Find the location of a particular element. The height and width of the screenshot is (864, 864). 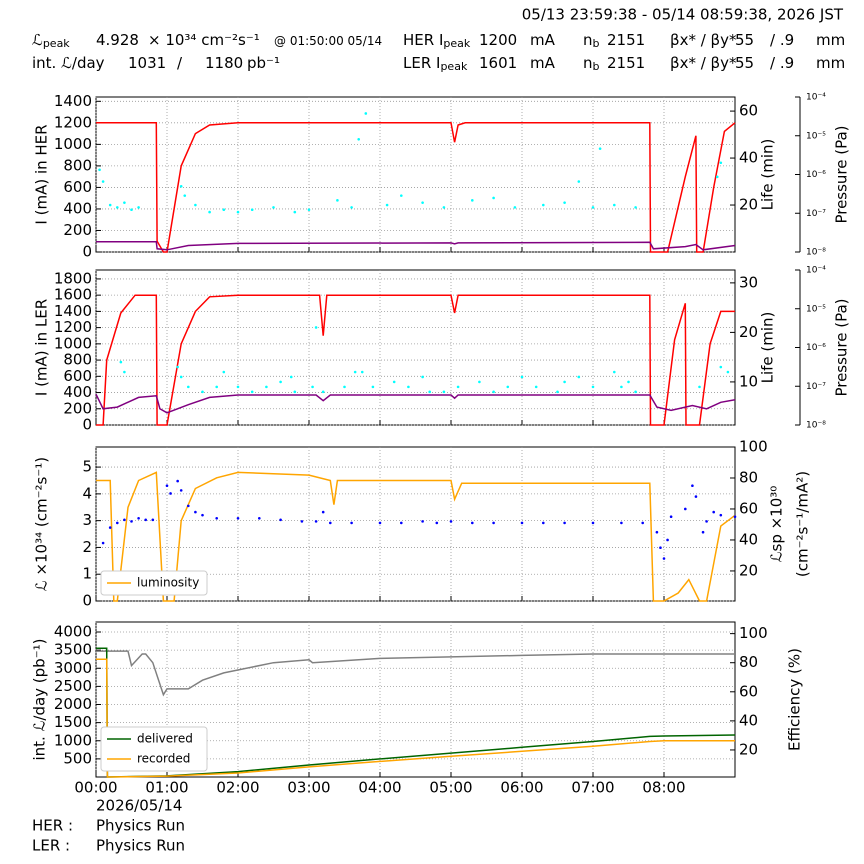

y-label: I (mA) in HER is located at coordinates (42, 174).